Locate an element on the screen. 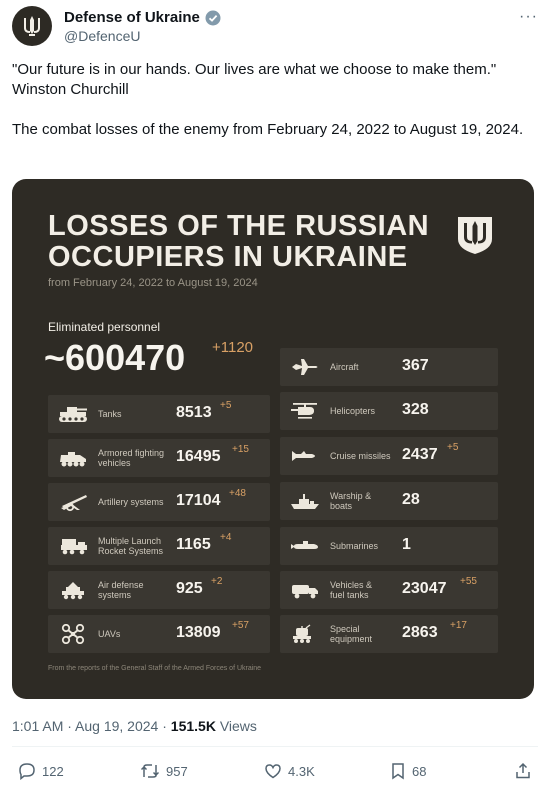 Image resolution: width=550 pixels, height=795 pixels. stat-label: Aircraft is located at coordinates (344, 367).